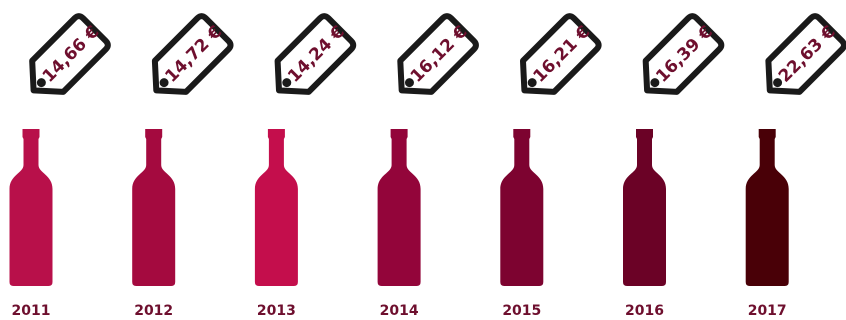  What do you see at coordinates (644, 311) in the screenshot?
I see `year-label-2016: 2016` at bounding box center [644, 311].